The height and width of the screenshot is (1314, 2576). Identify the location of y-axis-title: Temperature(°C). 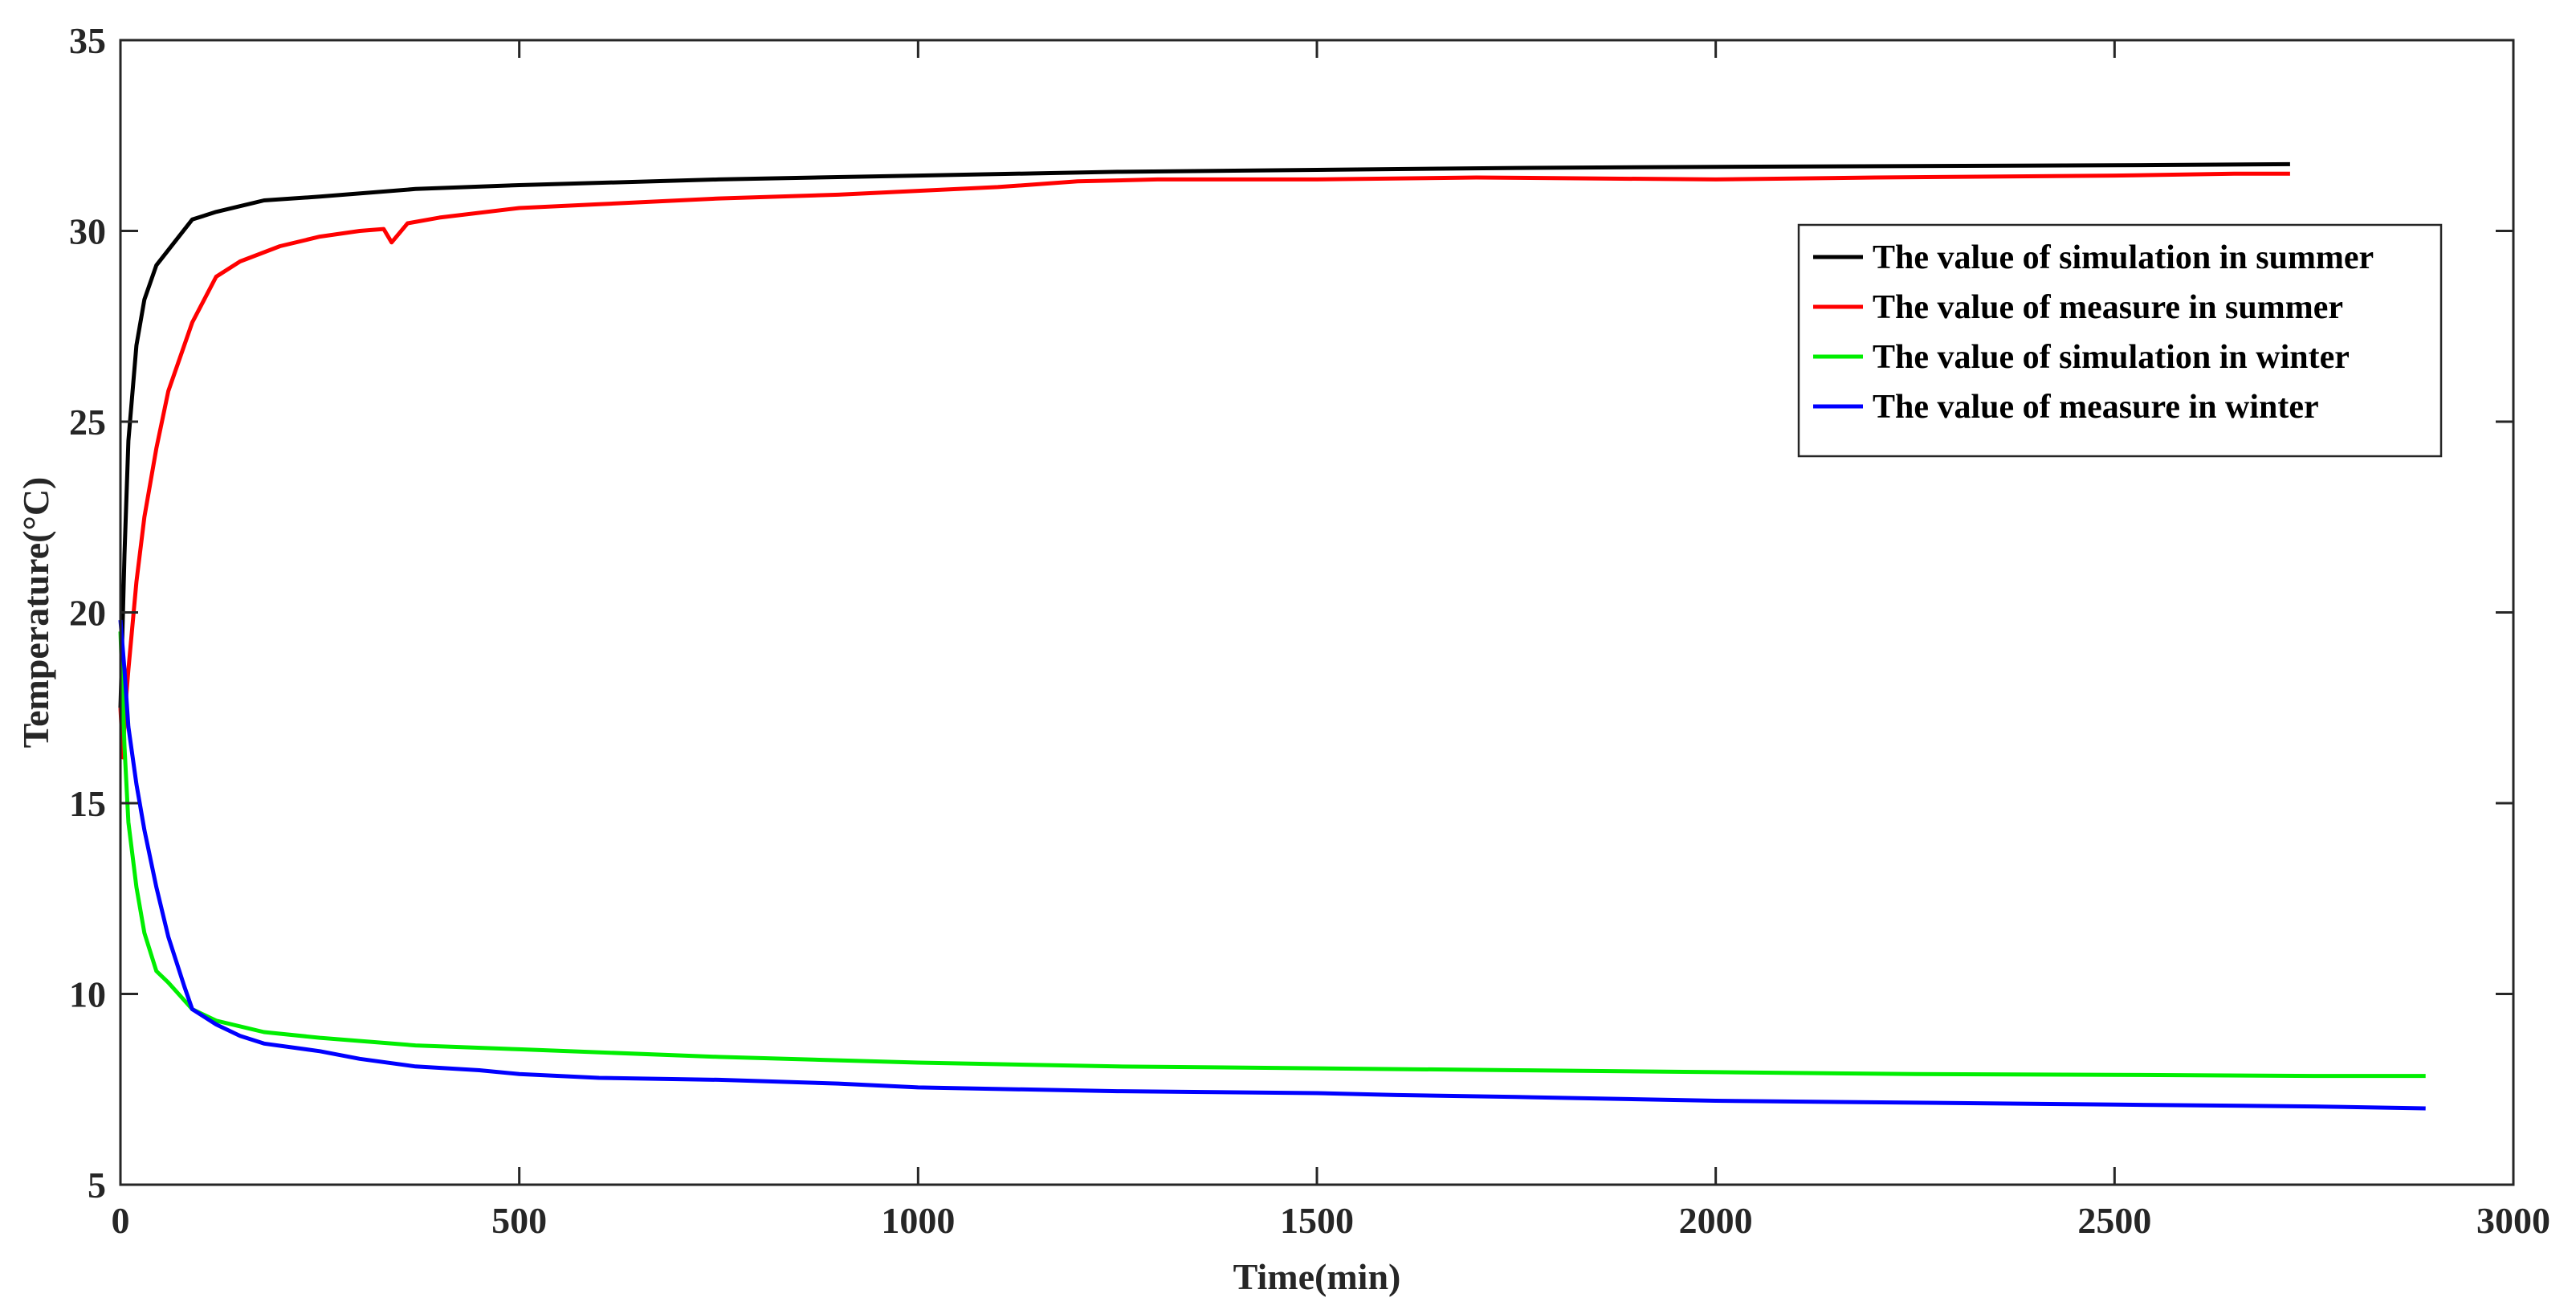
(35, 613).